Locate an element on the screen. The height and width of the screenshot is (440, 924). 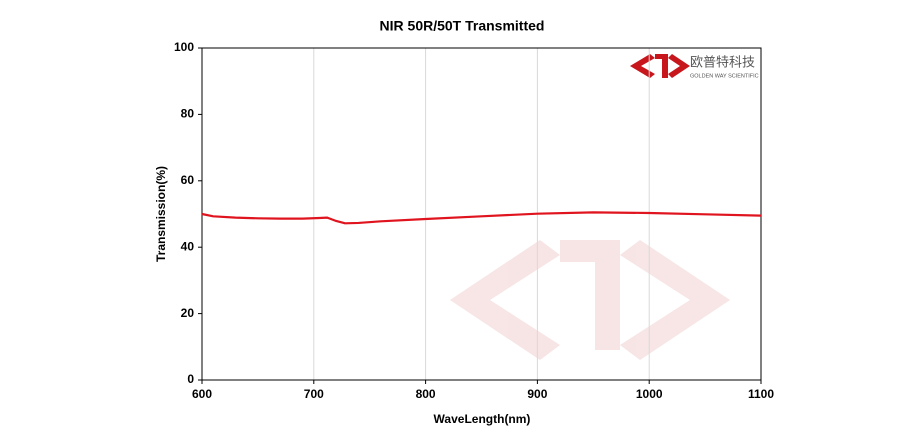
data-line is located at coordinates (481, 218).